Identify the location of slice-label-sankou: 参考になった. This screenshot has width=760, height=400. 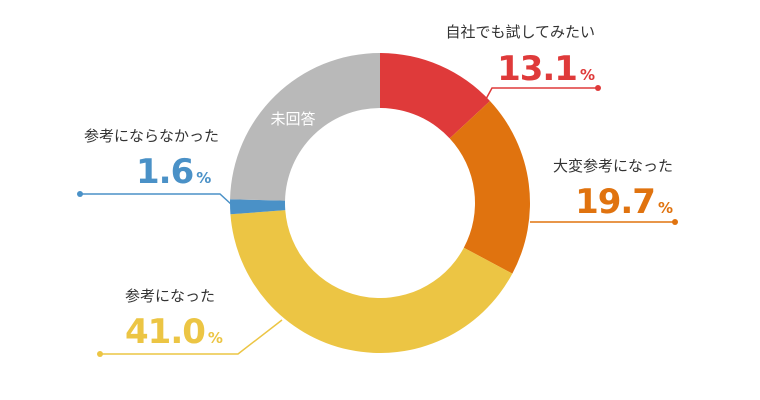
(170, 296).